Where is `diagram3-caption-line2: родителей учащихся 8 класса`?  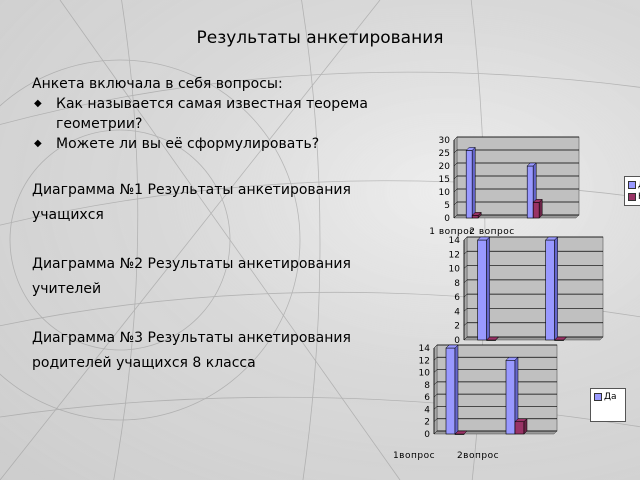 diagram3-caption-line2: родителей учащихся 8 класса is located at coordinates (144, 363).